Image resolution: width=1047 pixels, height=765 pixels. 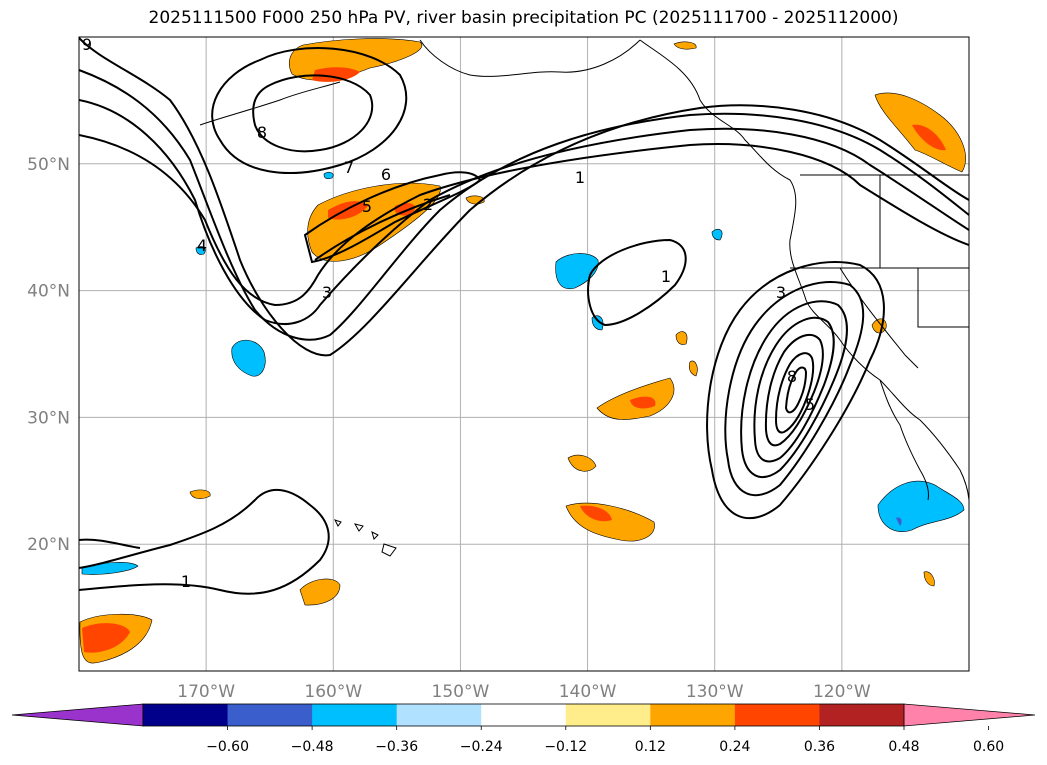 I want to click on colorbar-extend-low, so click(x=77, y=715).